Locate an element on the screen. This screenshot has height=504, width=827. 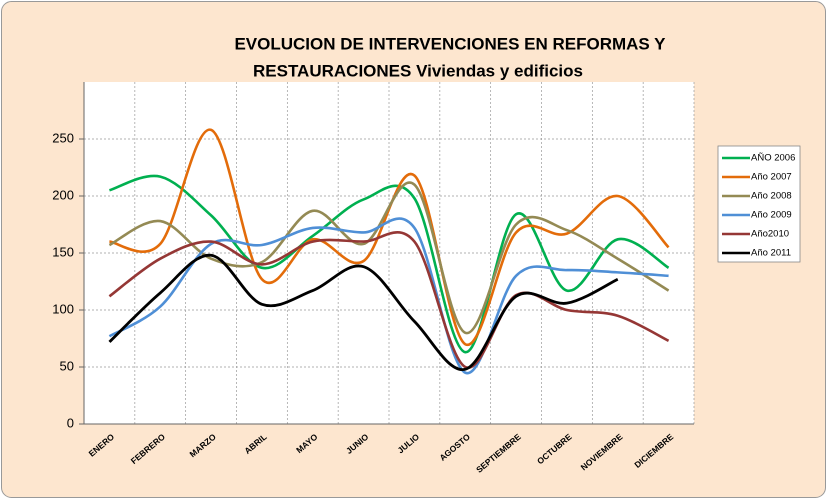
y-tick-label: 200 is located at coordinates (63, 194).